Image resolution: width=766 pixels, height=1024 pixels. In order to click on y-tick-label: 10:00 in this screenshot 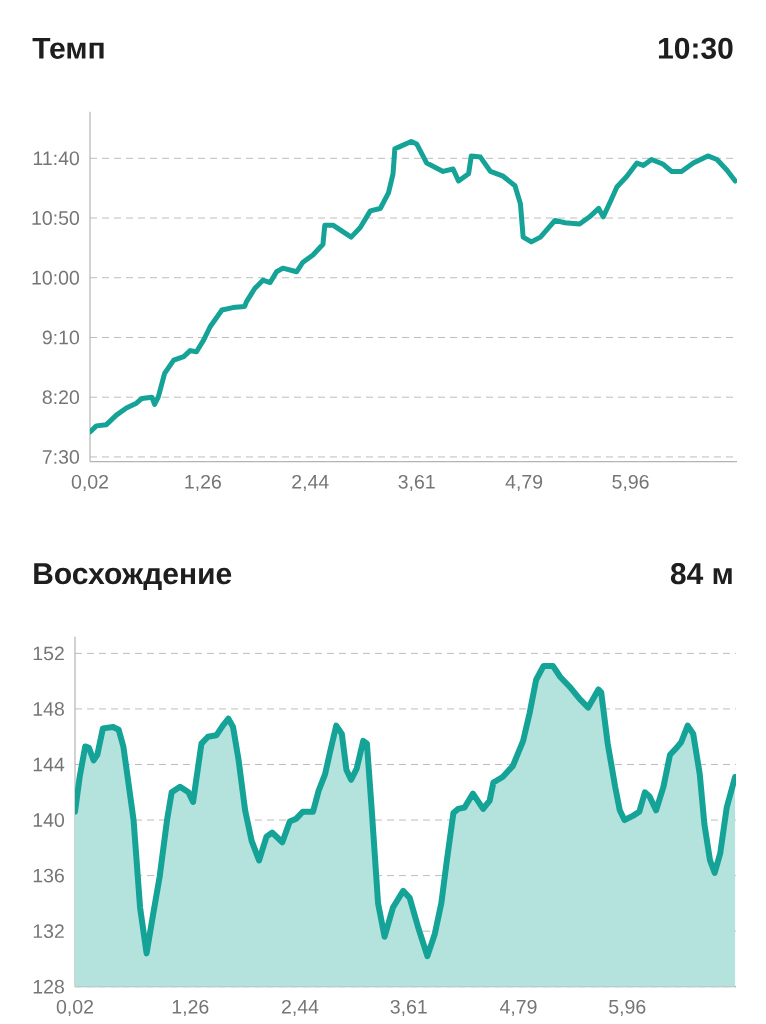, I will do `click(56, 277)`.